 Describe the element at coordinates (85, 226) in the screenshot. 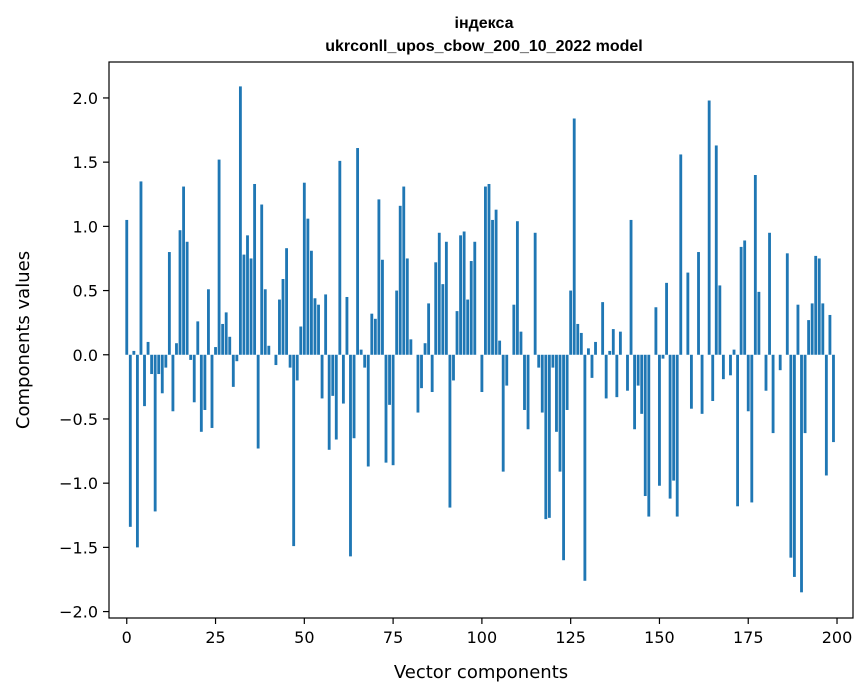

I see `y-tick-label: 1.0` at that location.